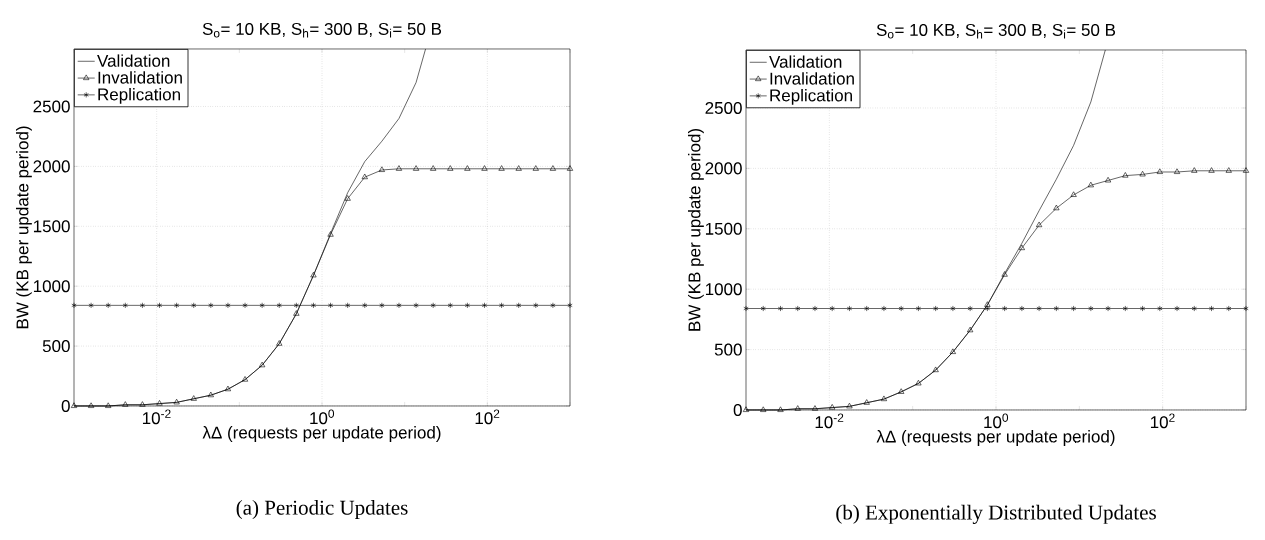 This screenshot has height=540, width=1265. What do you see at coordinates (322, 509) in the screenshot?
I see `text: (a) Periodic Updates` at bounding box center [322, 509].